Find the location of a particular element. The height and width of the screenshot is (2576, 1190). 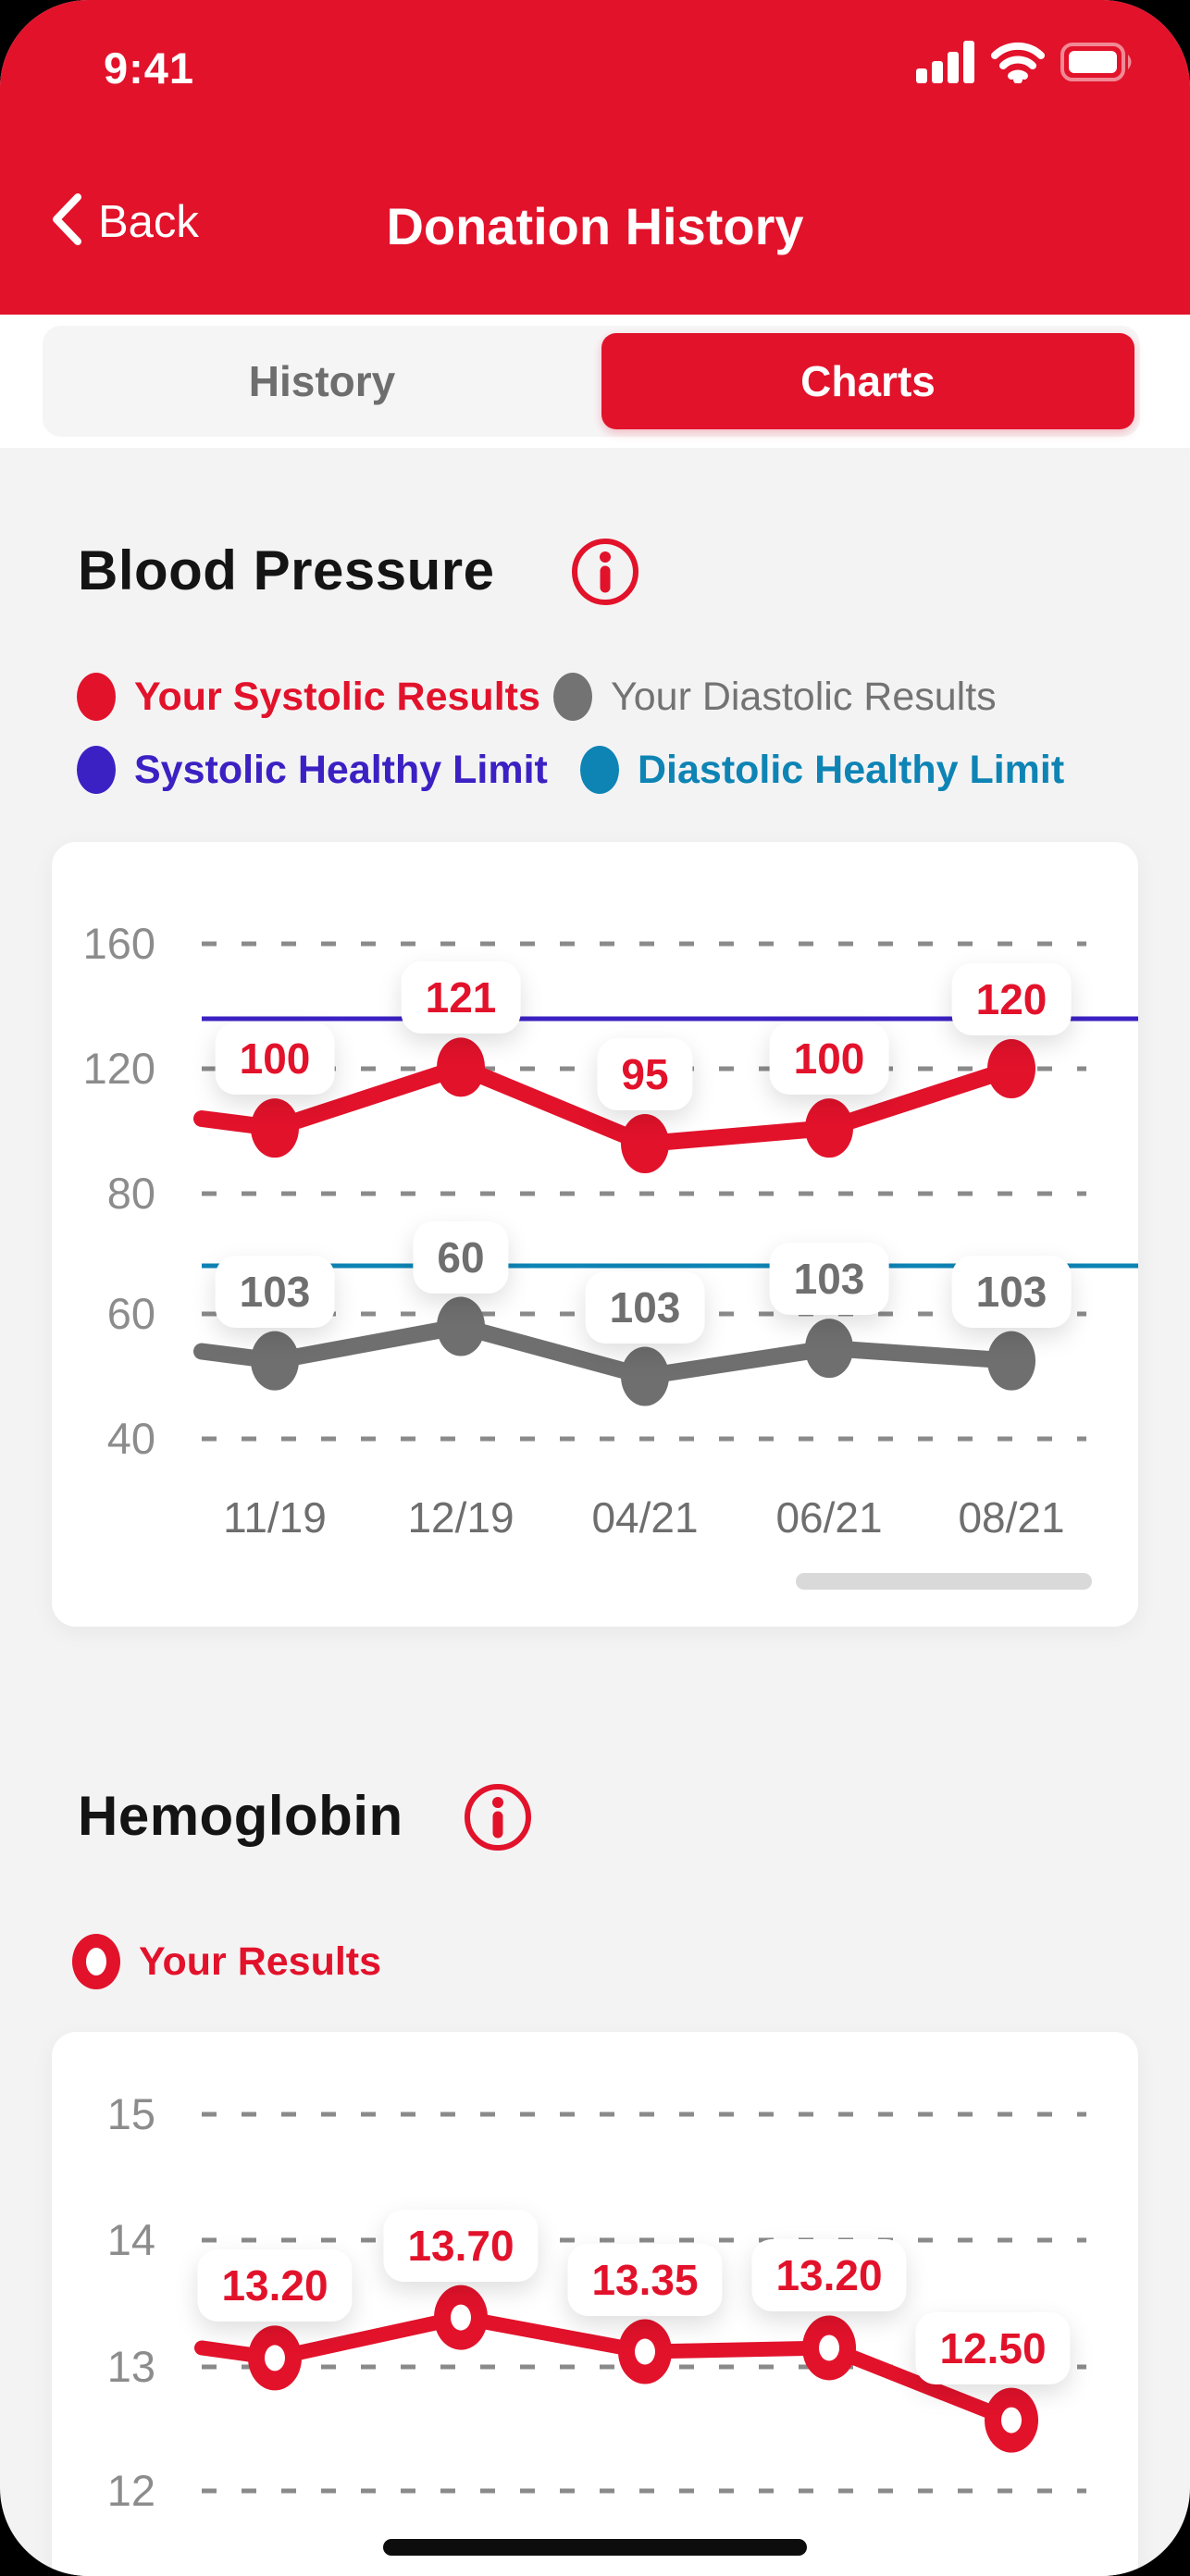

data-point-label: 13.35 is located at coordinates (645, 2279).